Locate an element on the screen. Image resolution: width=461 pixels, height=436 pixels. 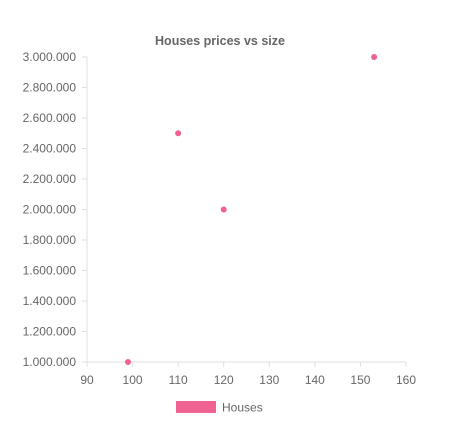
x-axis-ticks: 90 100 110 120 130 140 150 160 is located at coordinates (248, 374).